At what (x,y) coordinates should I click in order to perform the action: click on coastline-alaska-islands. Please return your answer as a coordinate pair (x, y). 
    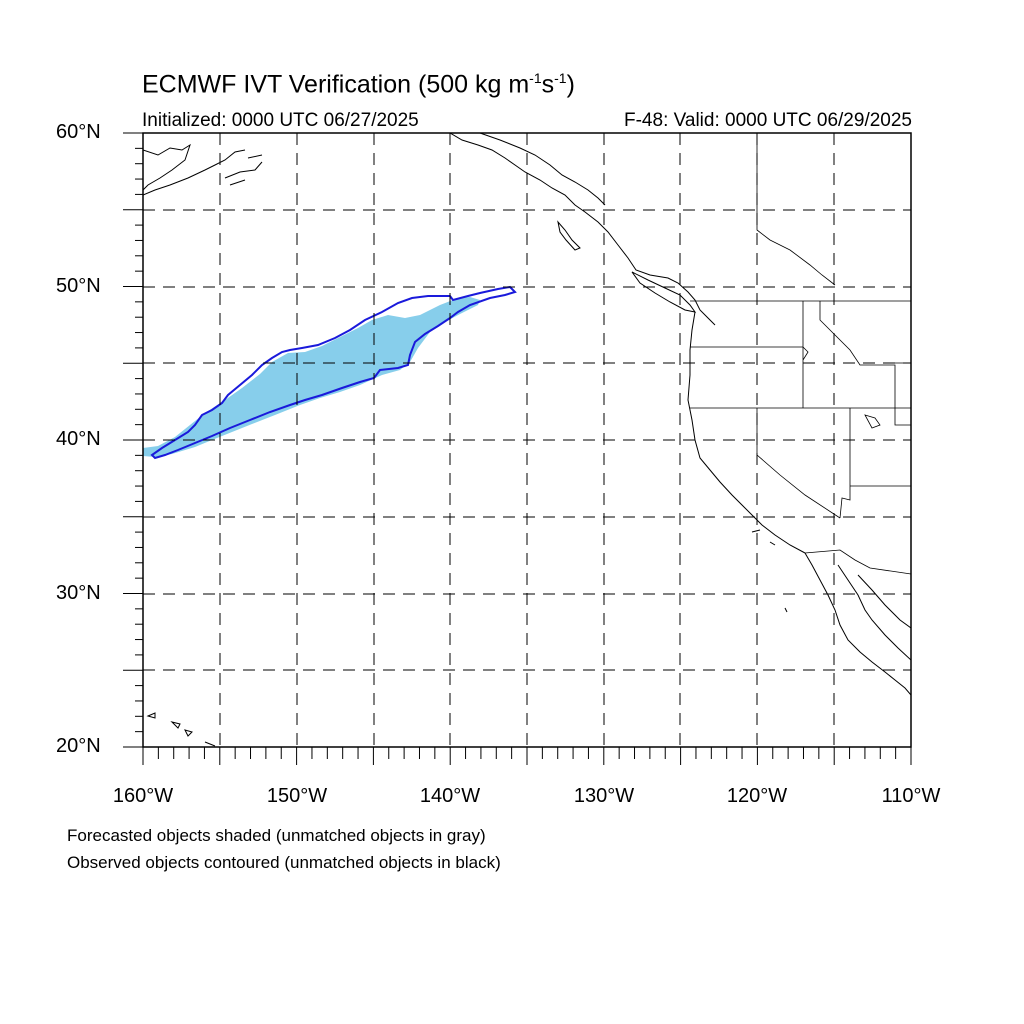
    Looking at the image, I should click on (243, 170).